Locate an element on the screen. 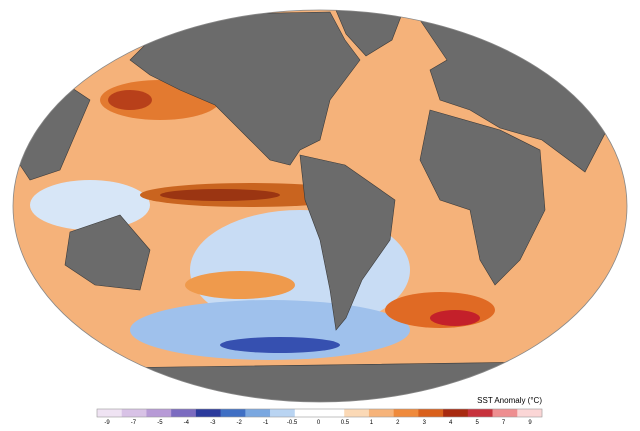  antarctica is located at coordinates (320, 381).